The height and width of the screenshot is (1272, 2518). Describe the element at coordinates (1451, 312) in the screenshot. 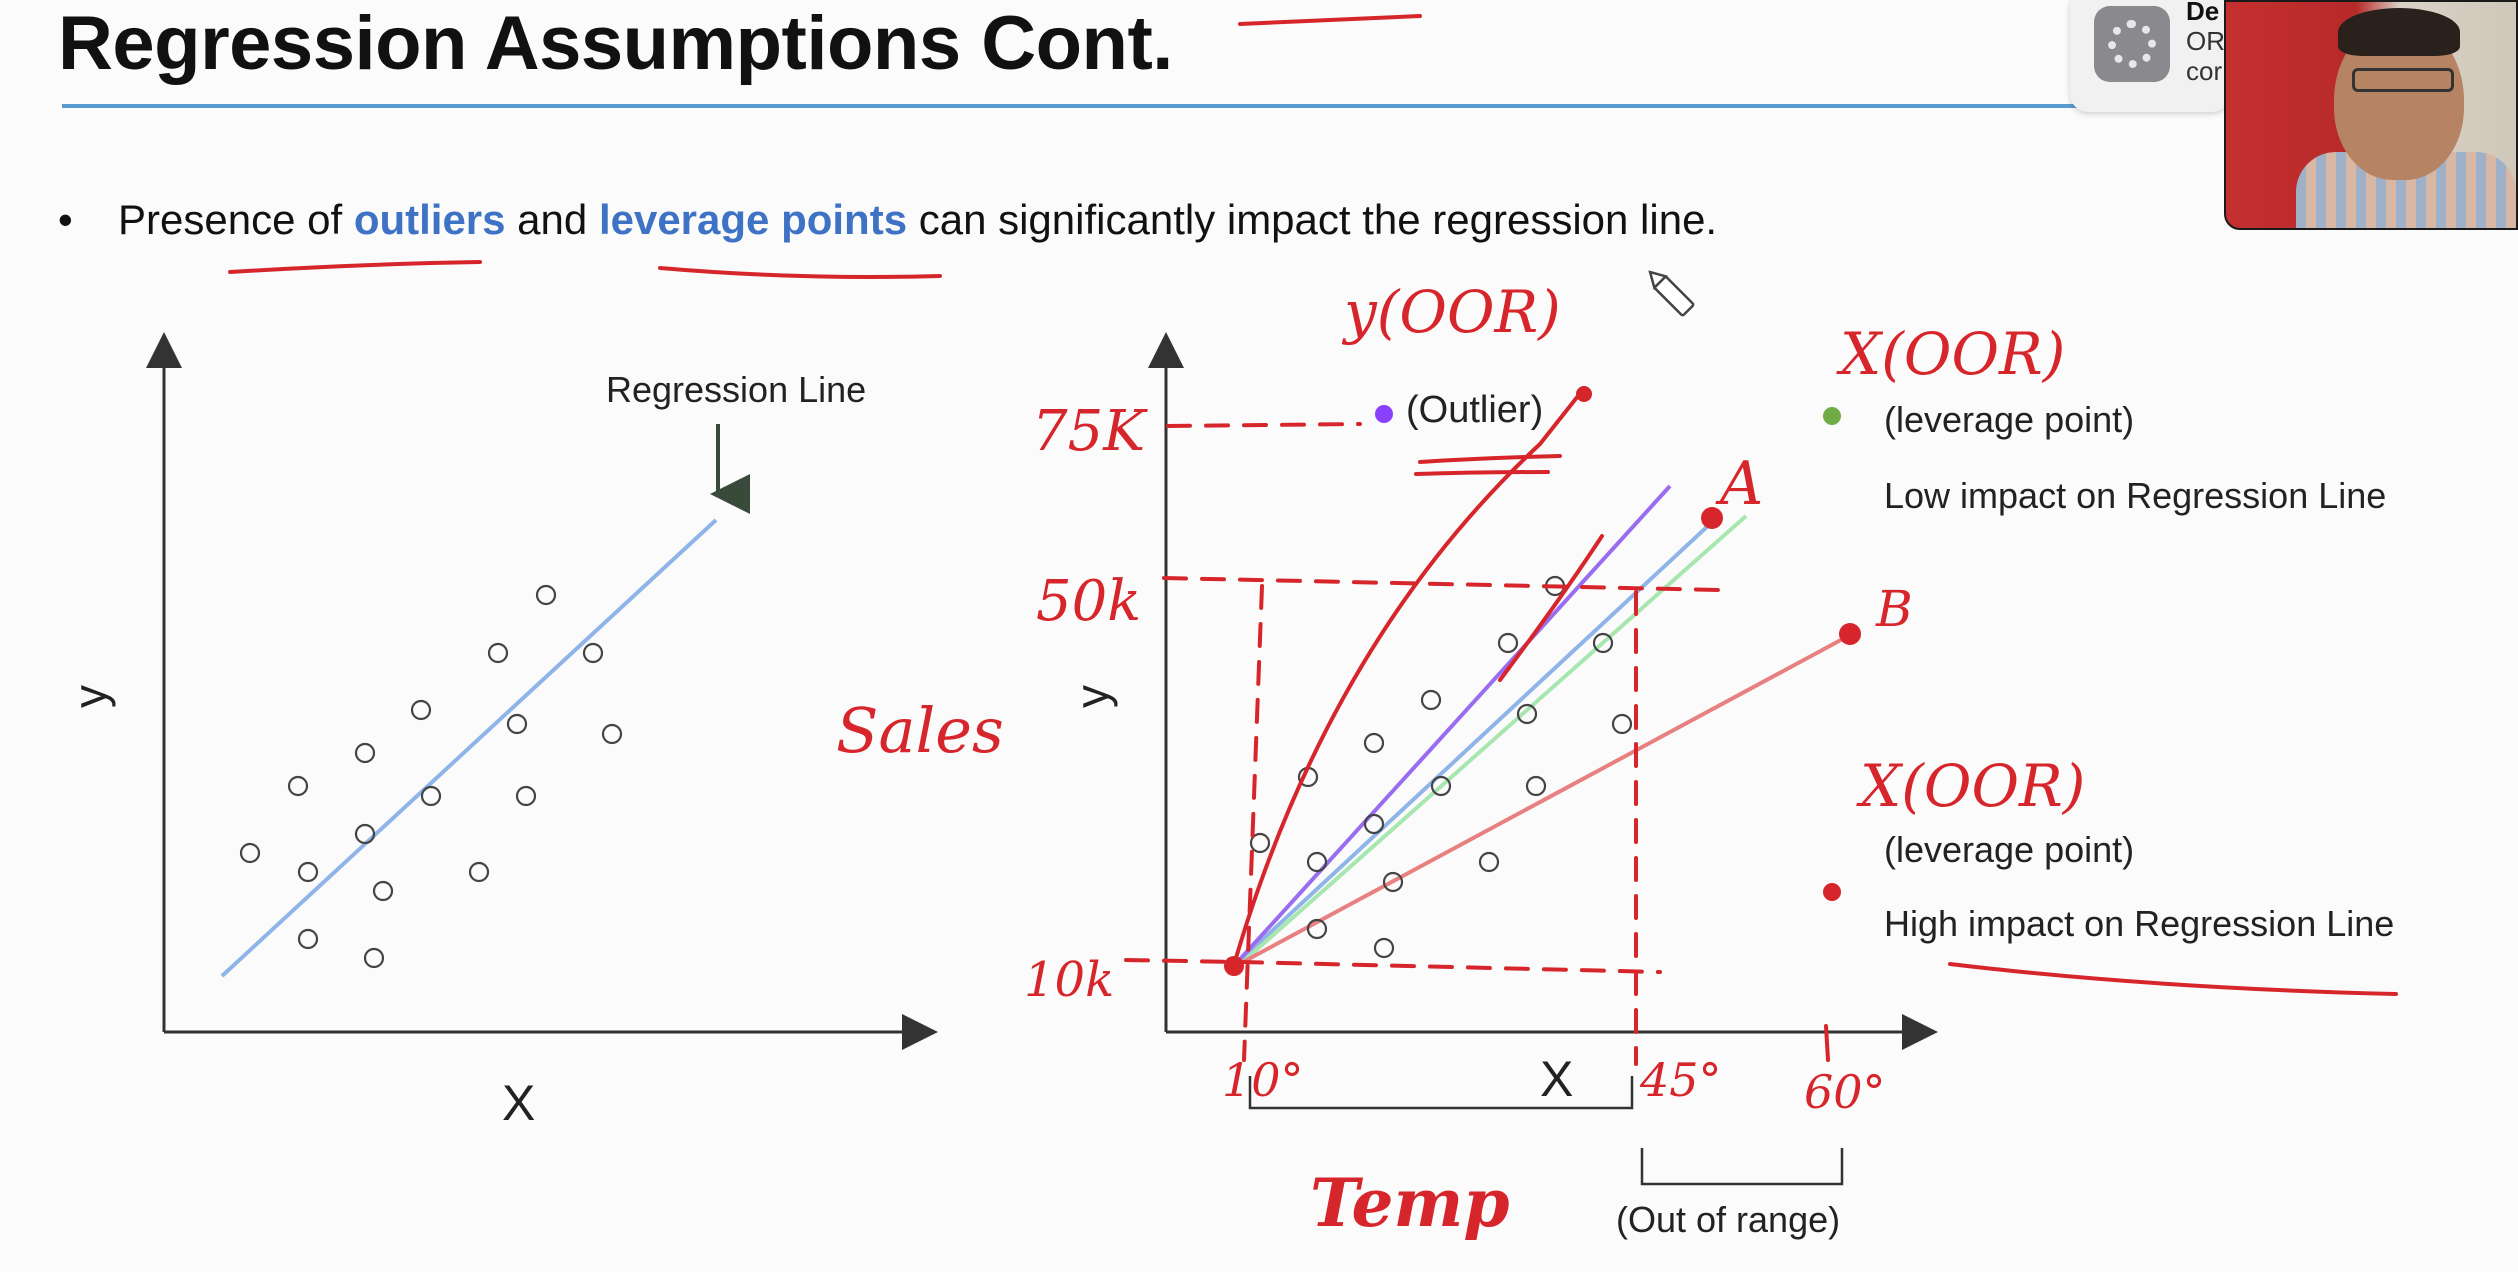

I see `ink-y-oor: y(OOR)` at that location.